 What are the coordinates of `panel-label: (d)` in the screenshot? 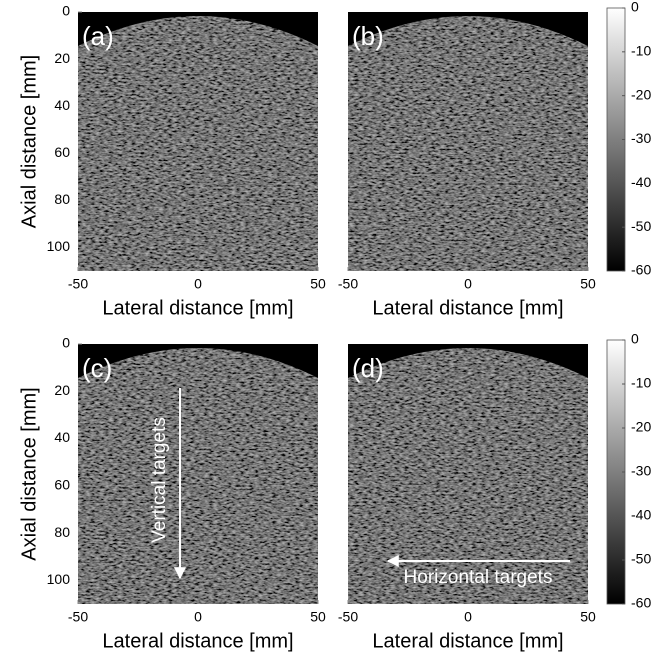 It's located at (368, 368).